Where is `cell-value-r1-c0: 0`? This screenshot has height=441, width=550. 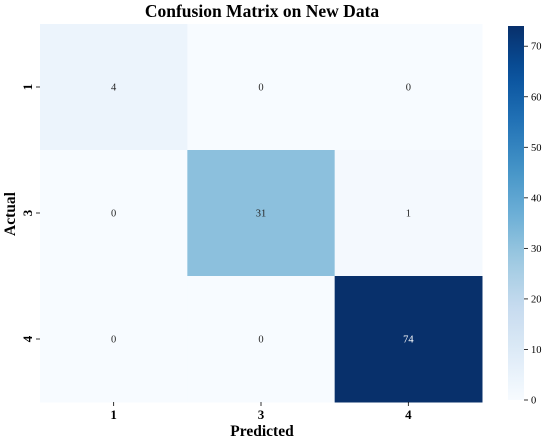
cell-value-r1-c0: 0 is located at coordinates (113, 214).